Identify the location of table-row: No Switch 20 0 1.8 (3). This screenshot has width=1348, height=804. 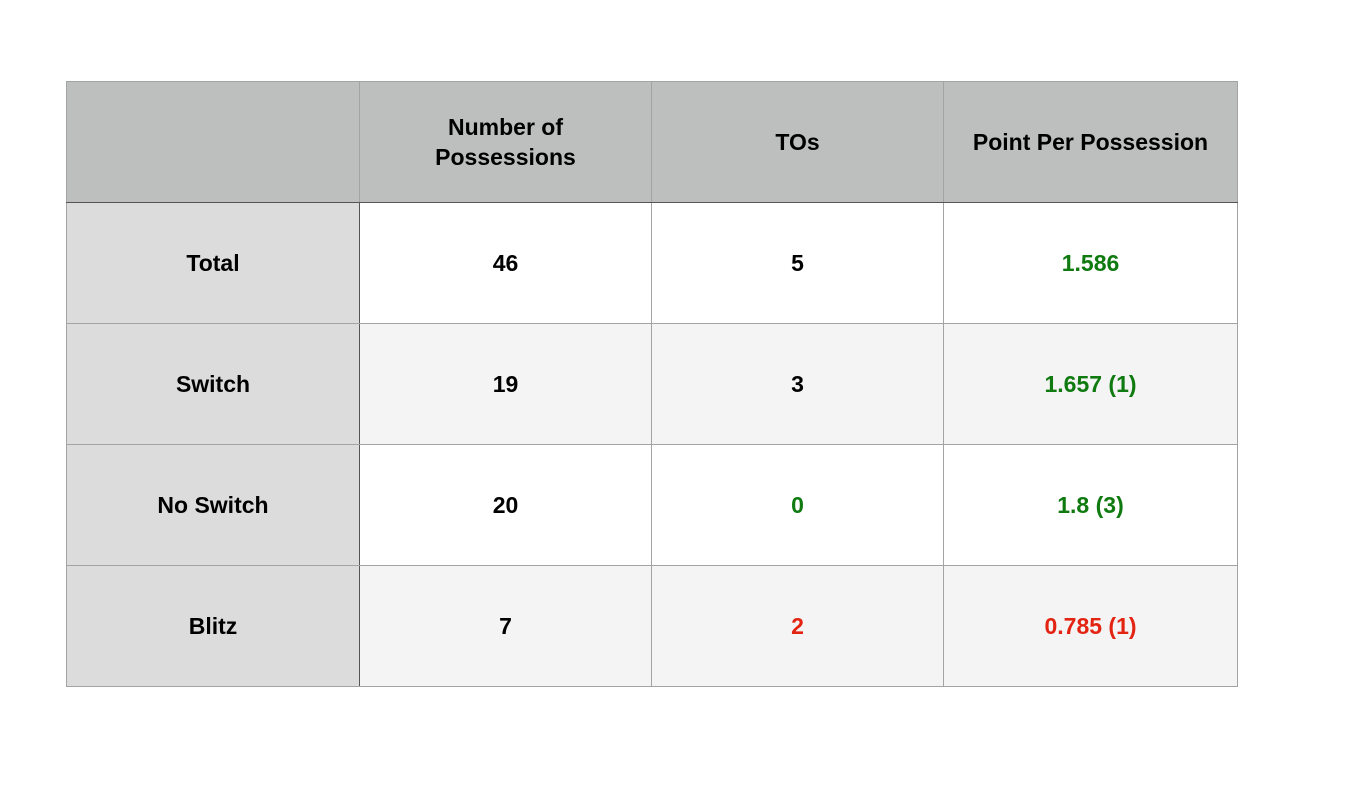
(652, 505).